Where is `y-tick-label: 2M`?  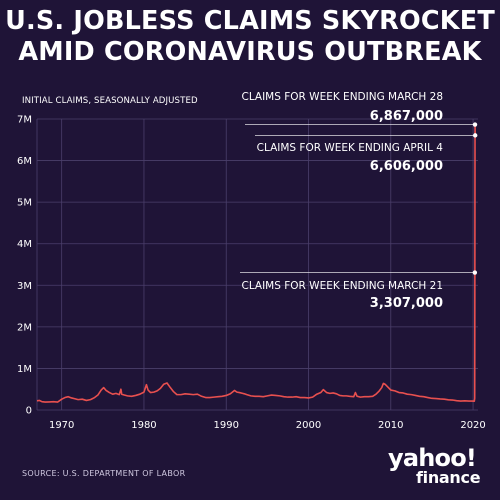 y-tick-label: 2M is located at coordinates (24, 327).